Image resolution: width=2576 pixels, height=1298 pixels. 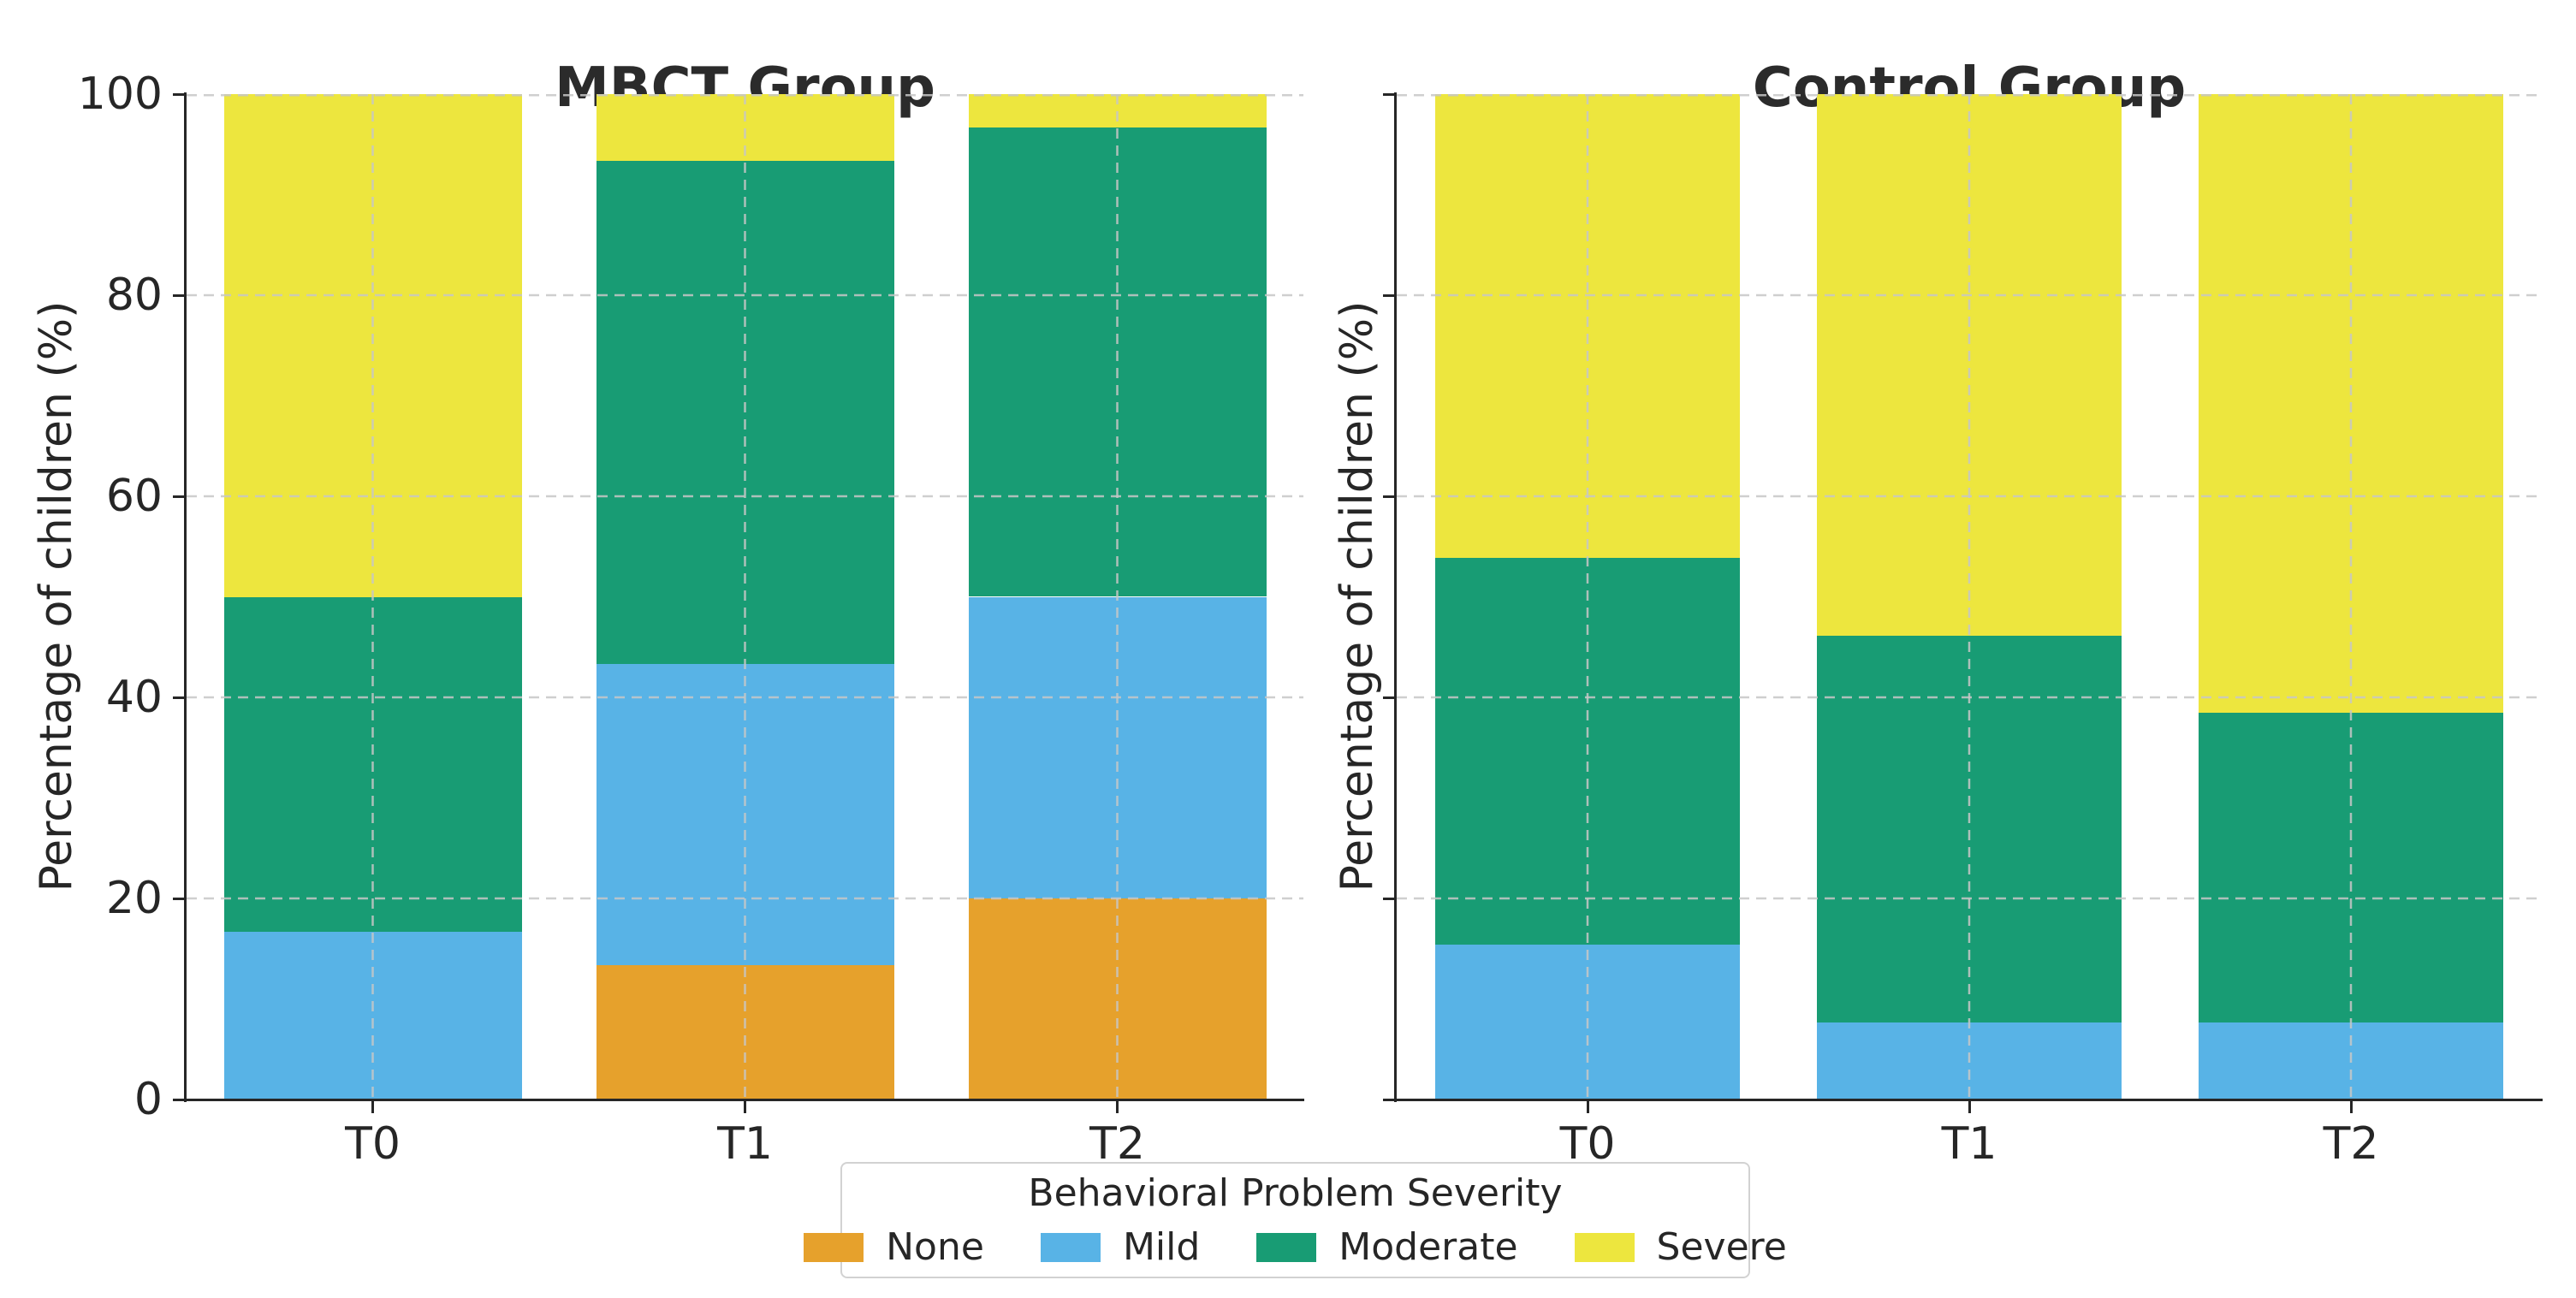 What do you see at coordinates (834, 1247) in the screenshot?
I see `legend-swatch-none` at bounding box center [834, 1247].